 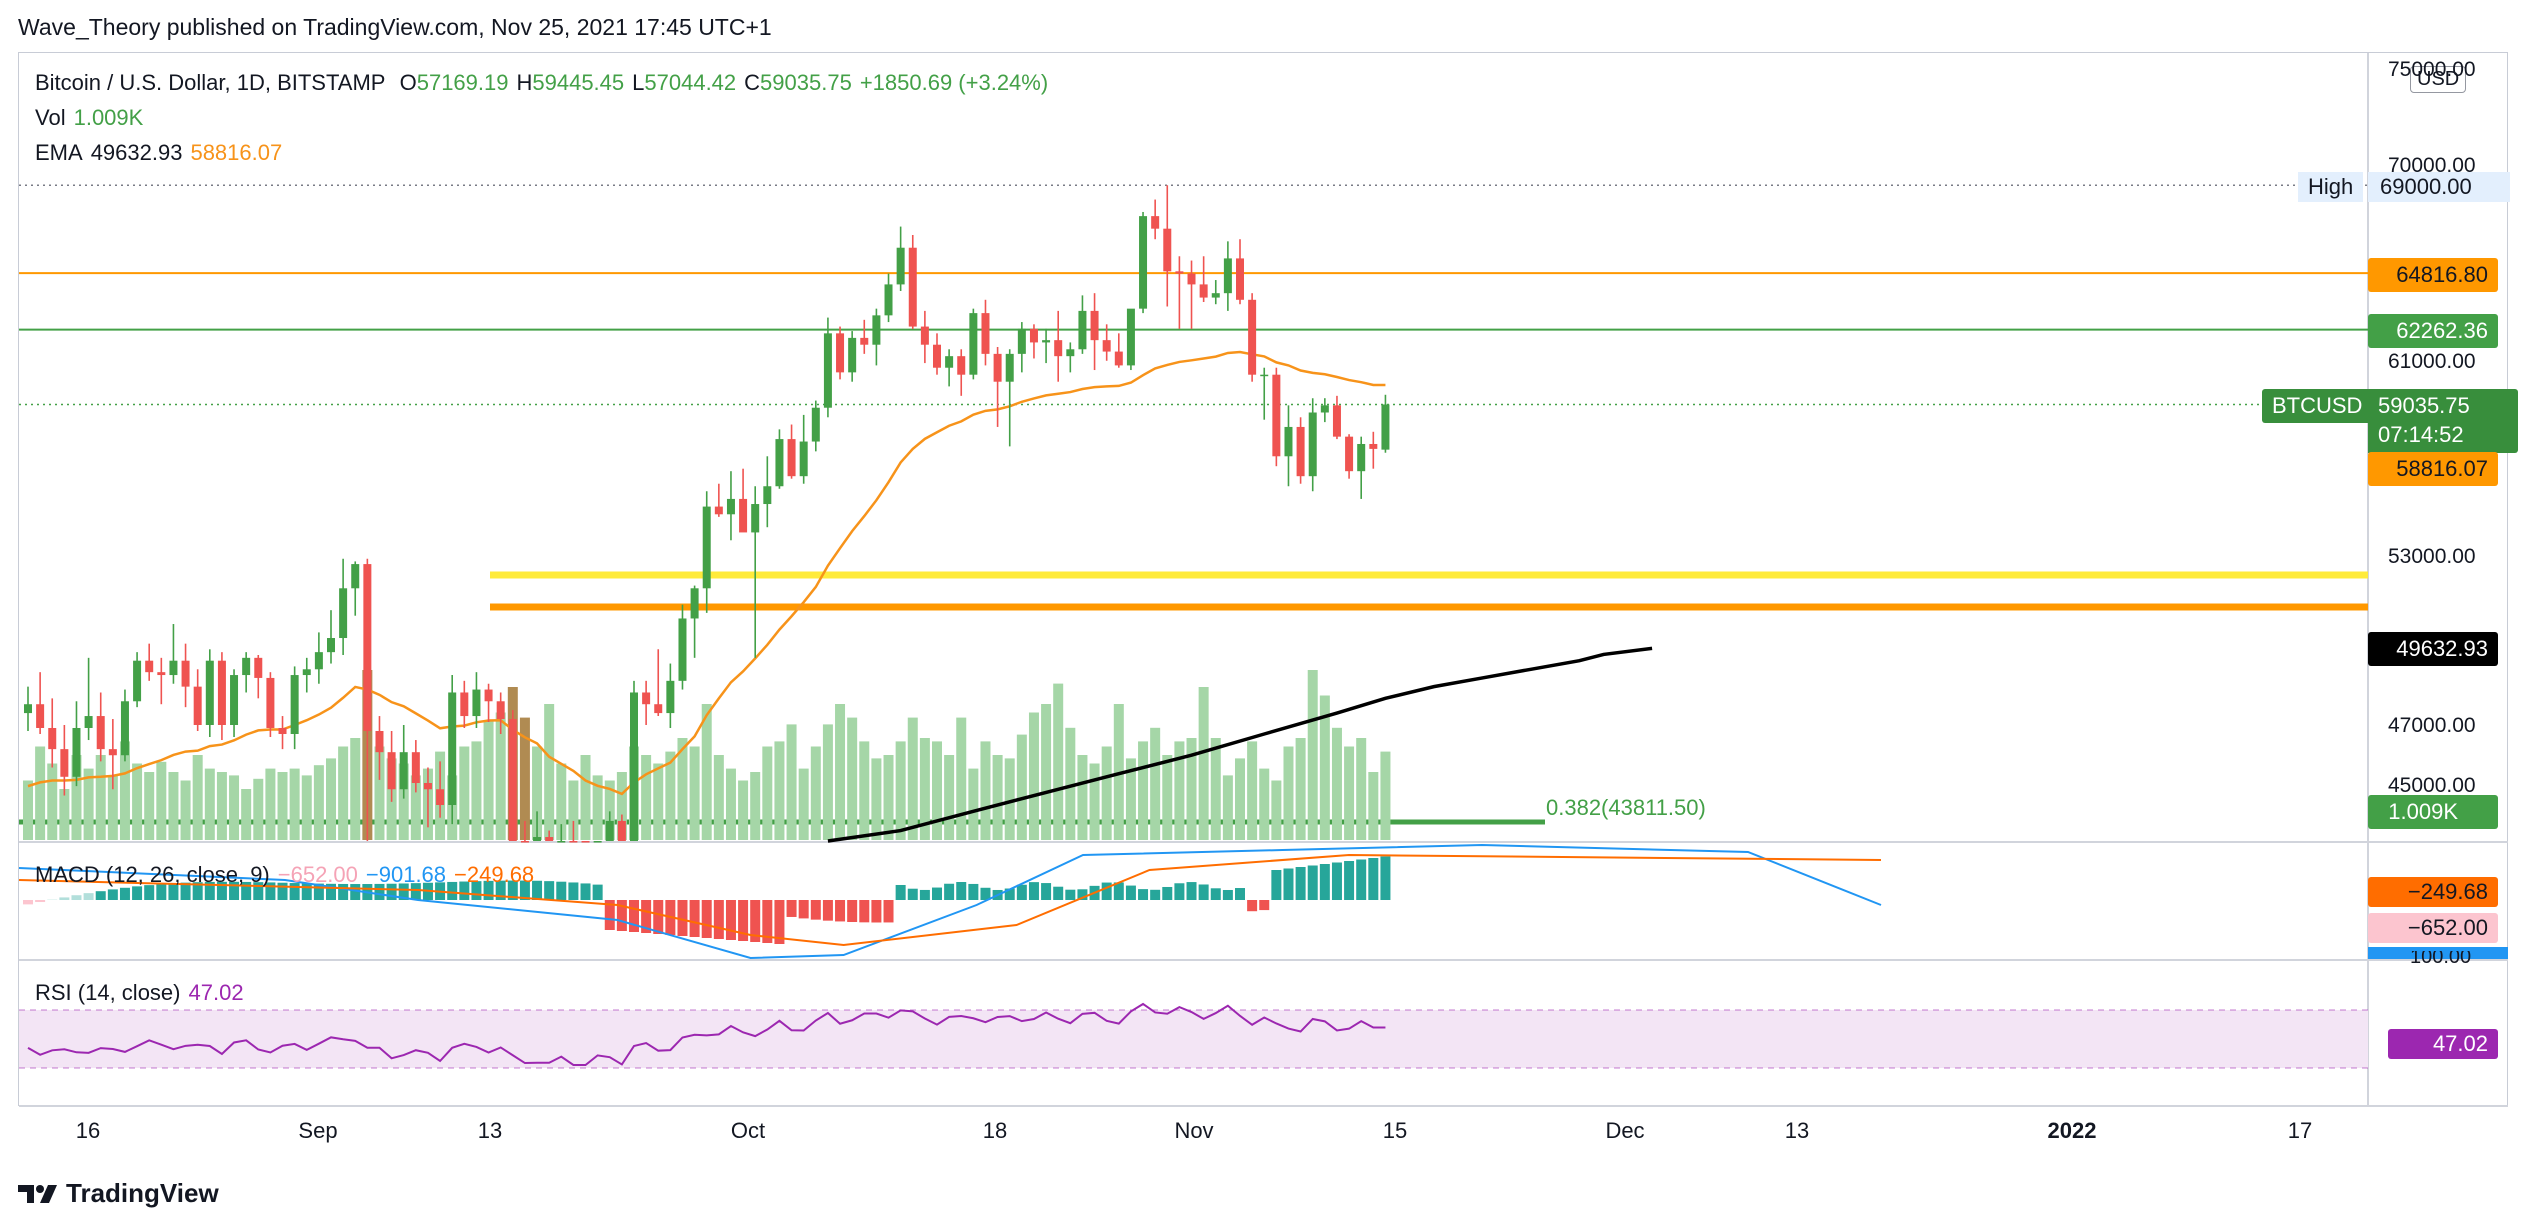 What do you see at coordinates (59, 152) in the screenshot?
I see `legend-ema-label: EMA` at bounding box center [59, 152].